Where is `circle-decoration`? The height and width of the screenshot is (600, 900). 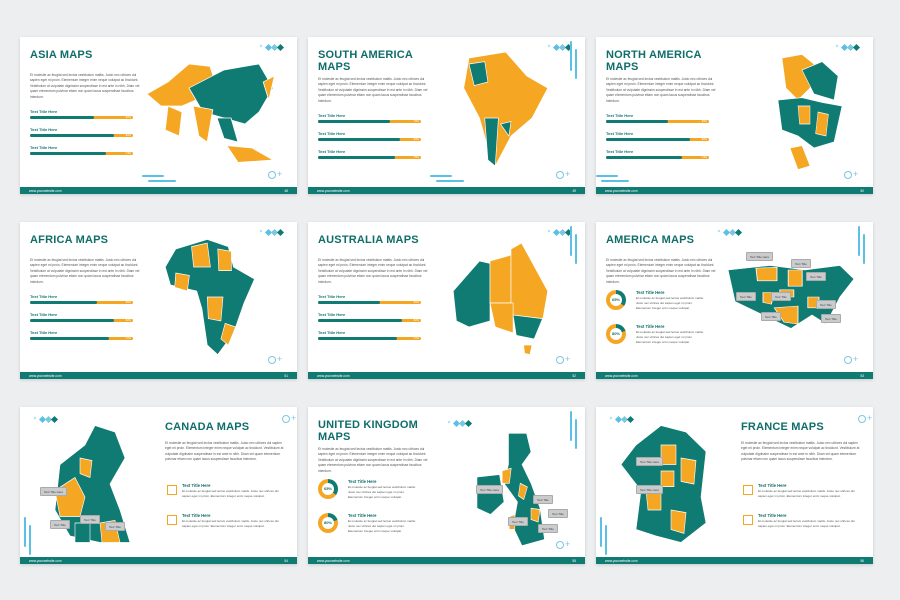 circle-decoration is located at coordinates (286, 419).